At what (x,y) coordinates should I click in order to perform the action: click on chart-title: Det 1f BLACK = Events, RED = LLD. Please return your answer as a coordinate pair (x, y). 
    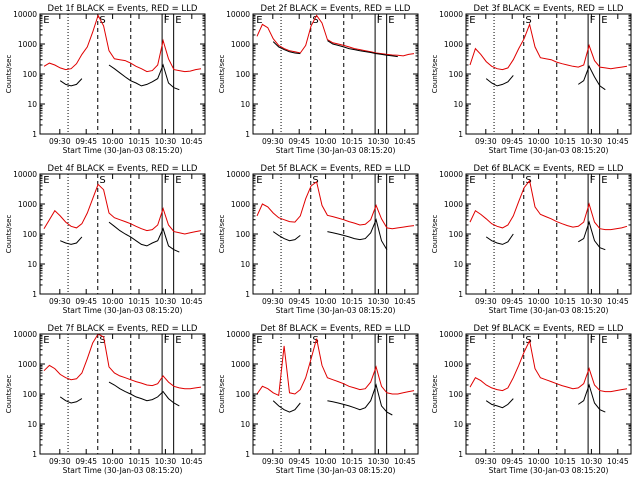
    Looking at the image, I should click on (123, 9).